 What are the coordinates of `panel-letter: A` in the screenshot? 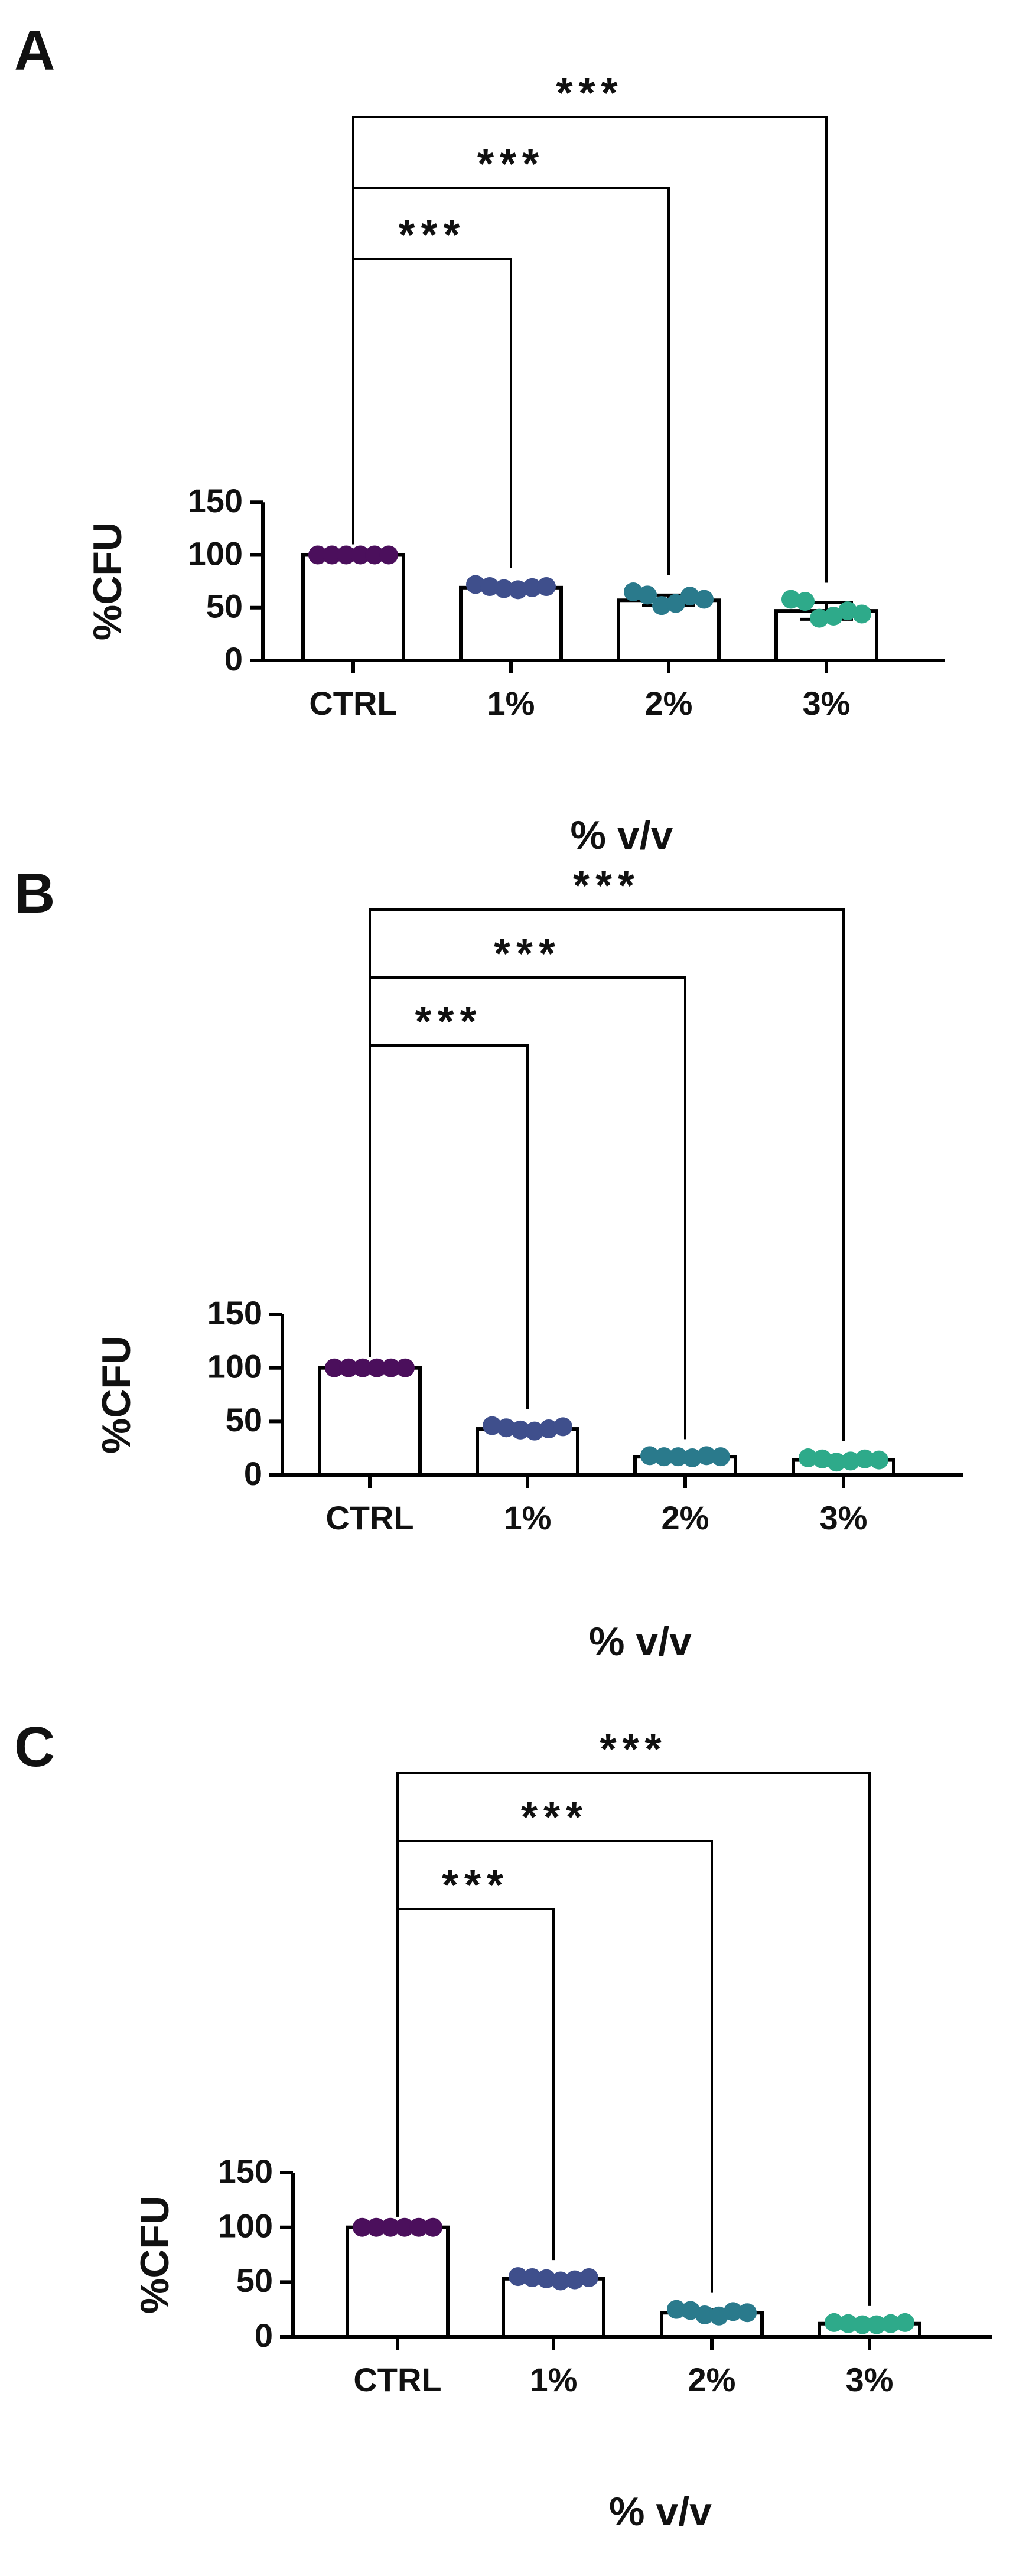 It's located at (34, 50).